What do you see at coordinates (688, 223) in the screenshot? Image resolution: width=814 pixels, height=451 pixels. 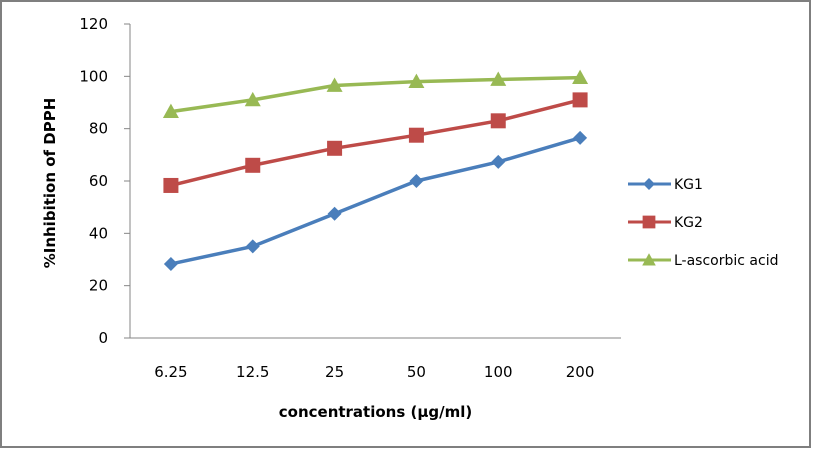 I see `legend-label: KG2` at bounding box center [688, 223].